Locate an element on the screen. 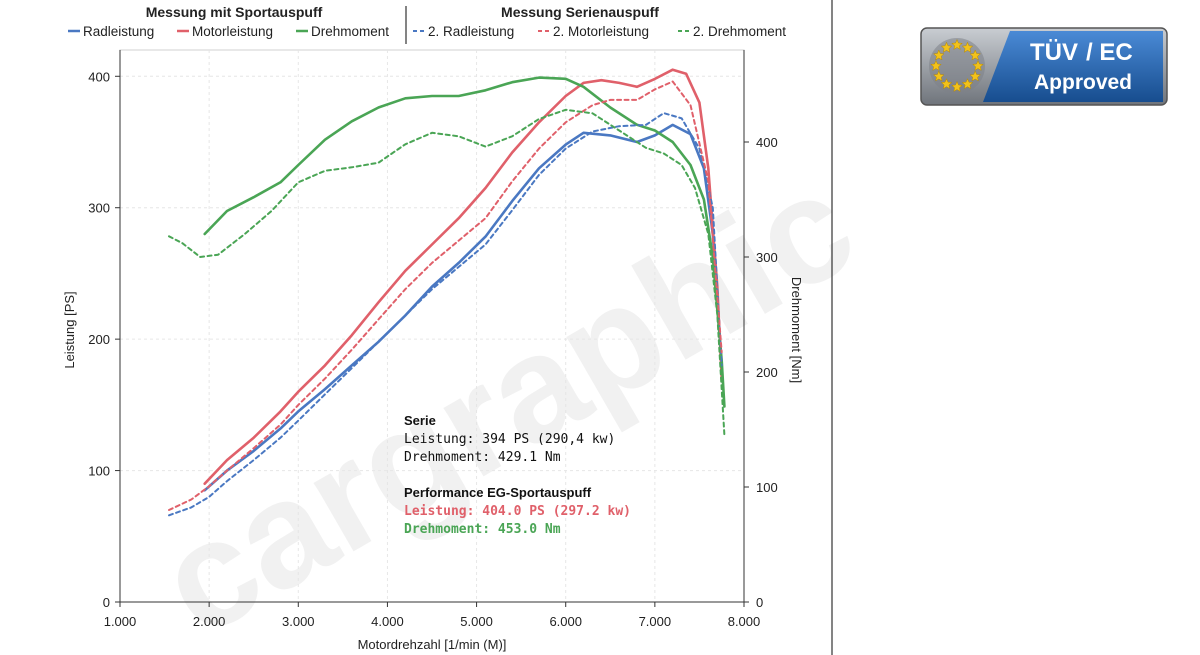  annotation-serie-torque: Drehmoment: 429.1 Nm is located at coordinates (482, 457).